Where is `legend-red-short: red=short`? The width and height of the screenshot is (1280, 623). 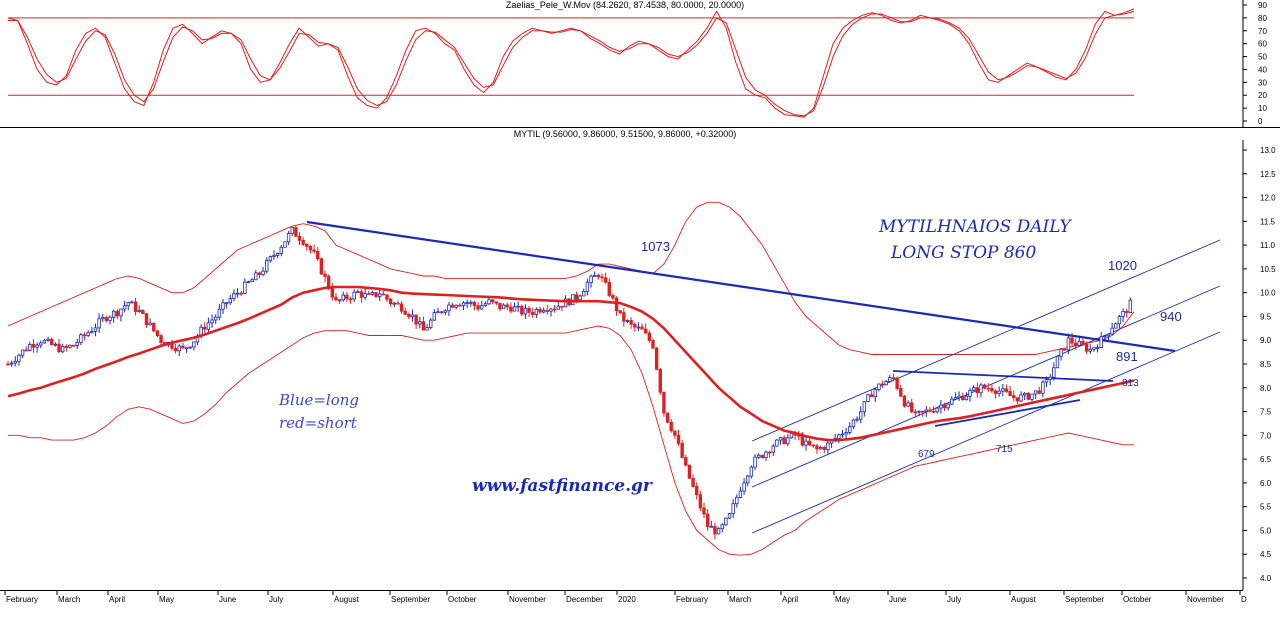
legend-red-short: red=short is located at coordinates (318, 423).